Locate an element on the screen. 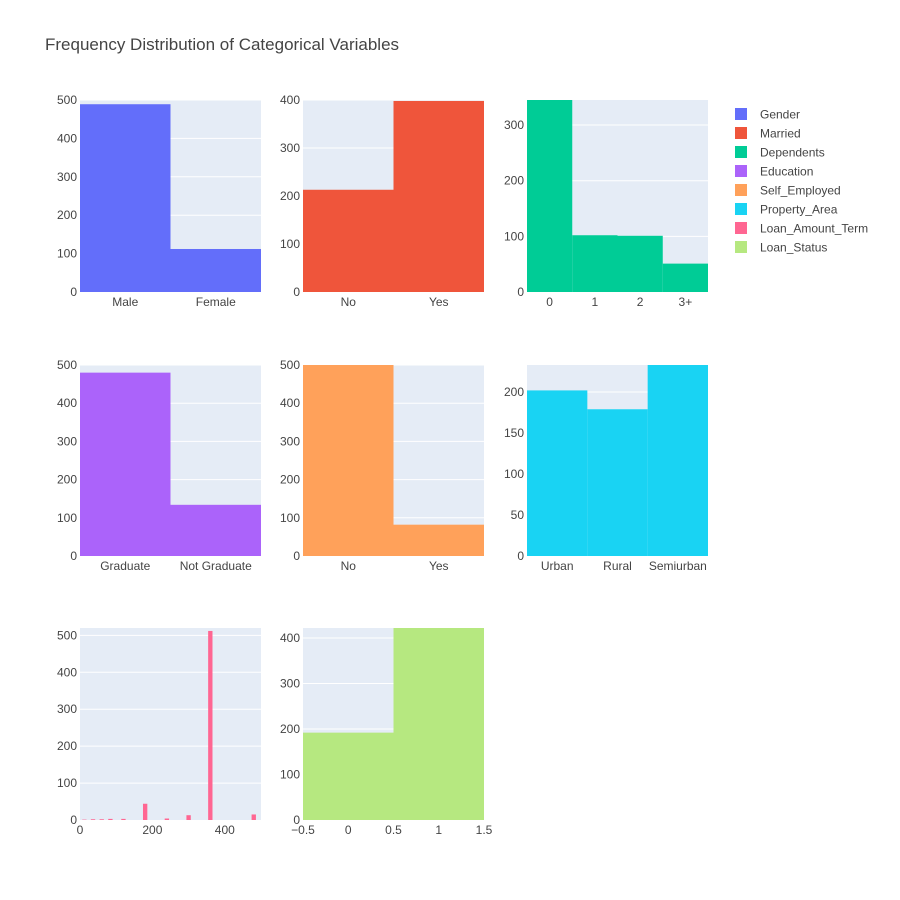  x-tick-label: Semiurban is located at coordinates (678, 566).